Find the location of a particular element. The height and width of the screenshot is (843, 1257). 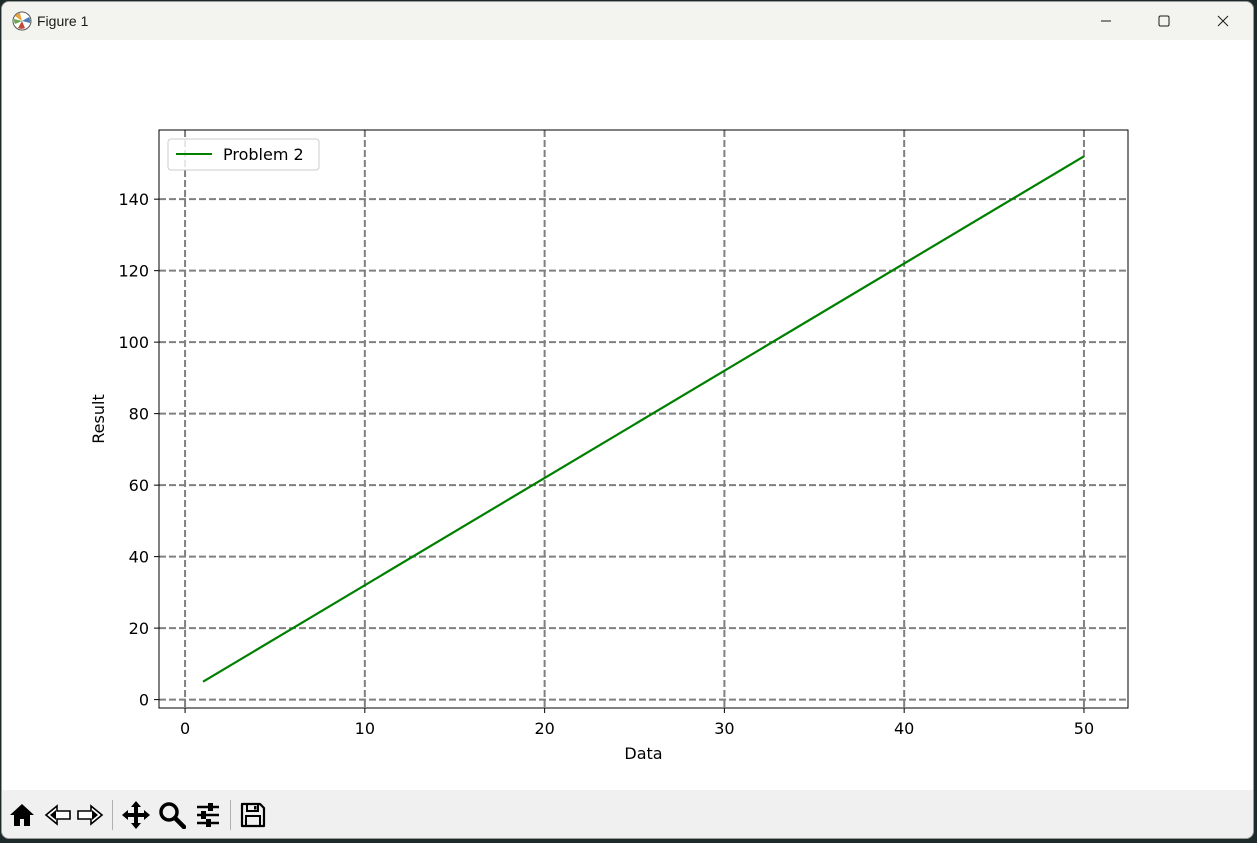

close-icon is located at coordinates (1223, 21).